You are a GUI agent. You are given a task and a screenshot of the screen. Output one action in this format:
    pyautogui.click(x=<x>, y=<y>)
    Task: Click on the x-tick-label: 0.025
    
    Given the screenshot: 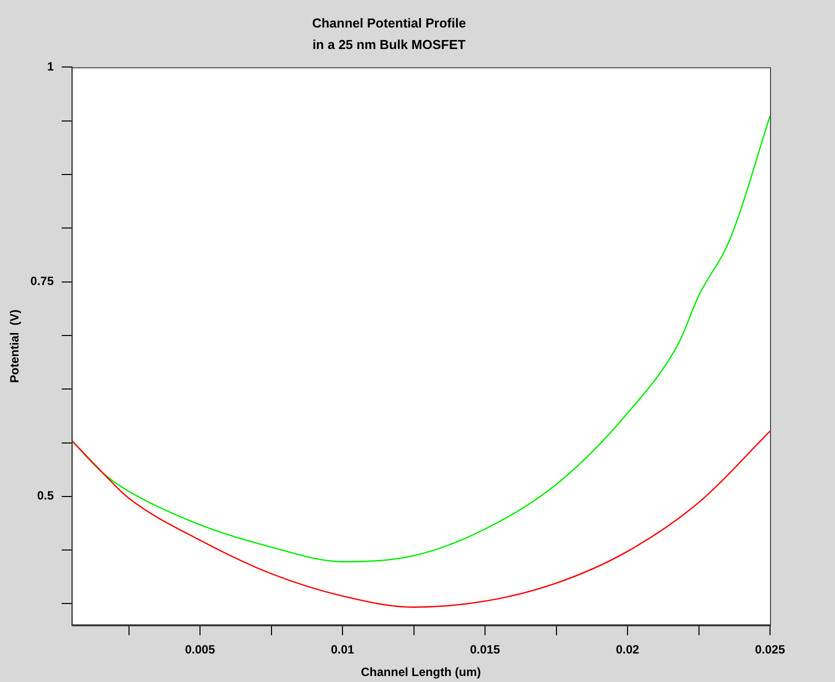 What is the action you would take?
    pyautogui.click(x=770, y=649)
    